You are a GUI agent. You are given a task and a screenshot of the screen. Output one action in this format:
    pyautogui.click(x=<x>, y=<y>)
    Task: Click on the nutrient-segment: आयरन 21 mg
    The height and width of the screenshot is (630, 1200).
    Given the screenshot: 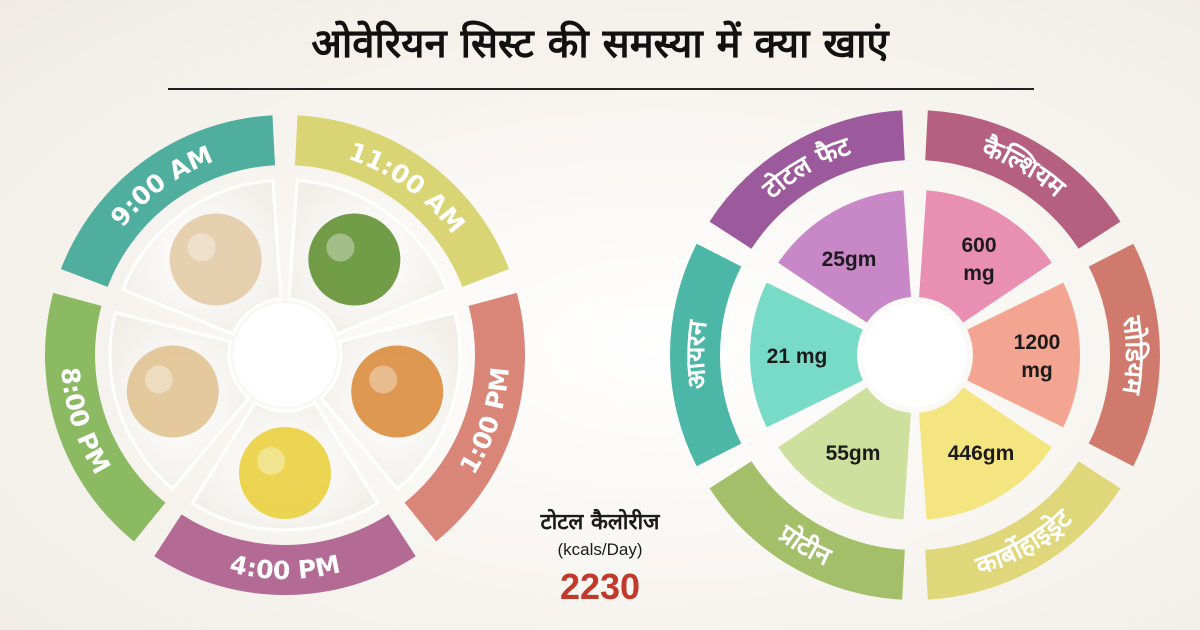 What is the action you would take?
    pyautogui.click(x=766, y=355)
    